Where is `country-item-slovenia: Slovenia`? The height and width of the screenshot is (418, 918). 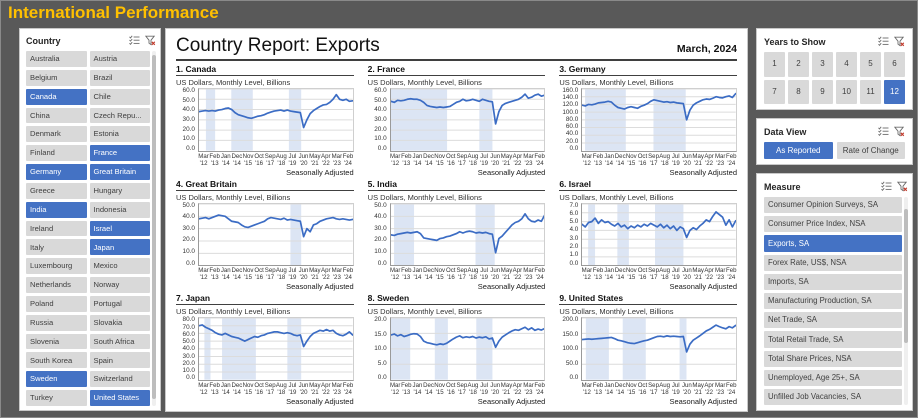
country-item-slovenia: Slovenia is located at coordinates (56, 341).